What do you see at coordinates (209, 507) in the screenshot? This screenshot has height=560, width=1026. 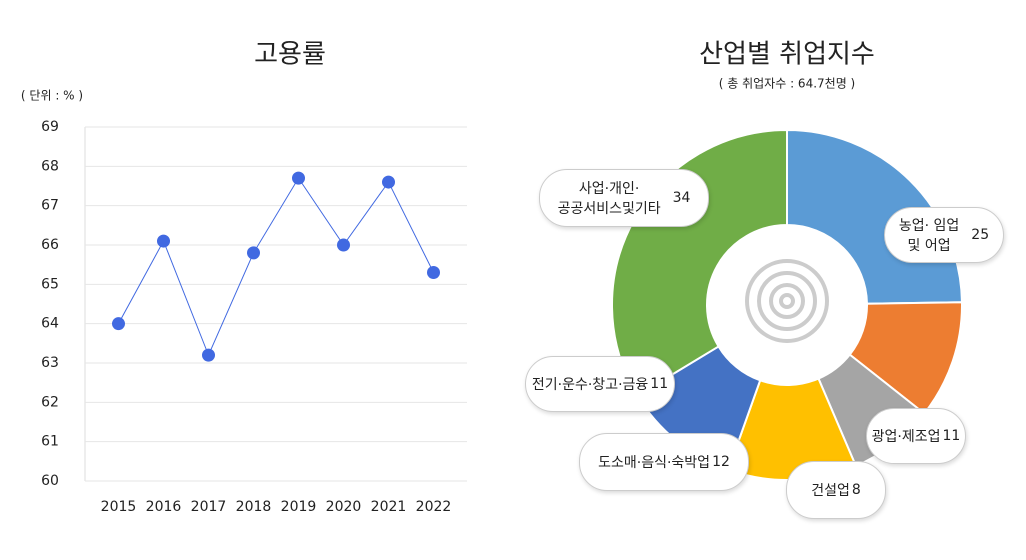 I see `x-tick-label: 2017` at bounding box center [209, 507].